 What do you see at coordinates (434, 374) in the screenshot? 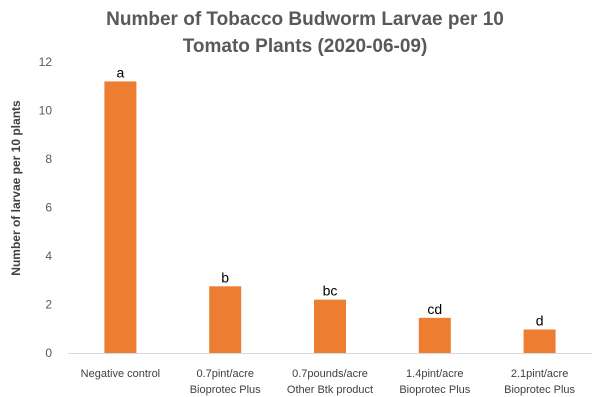
I see `x-category-label: 1.4pint/acre` at bounding box center [434, 374].